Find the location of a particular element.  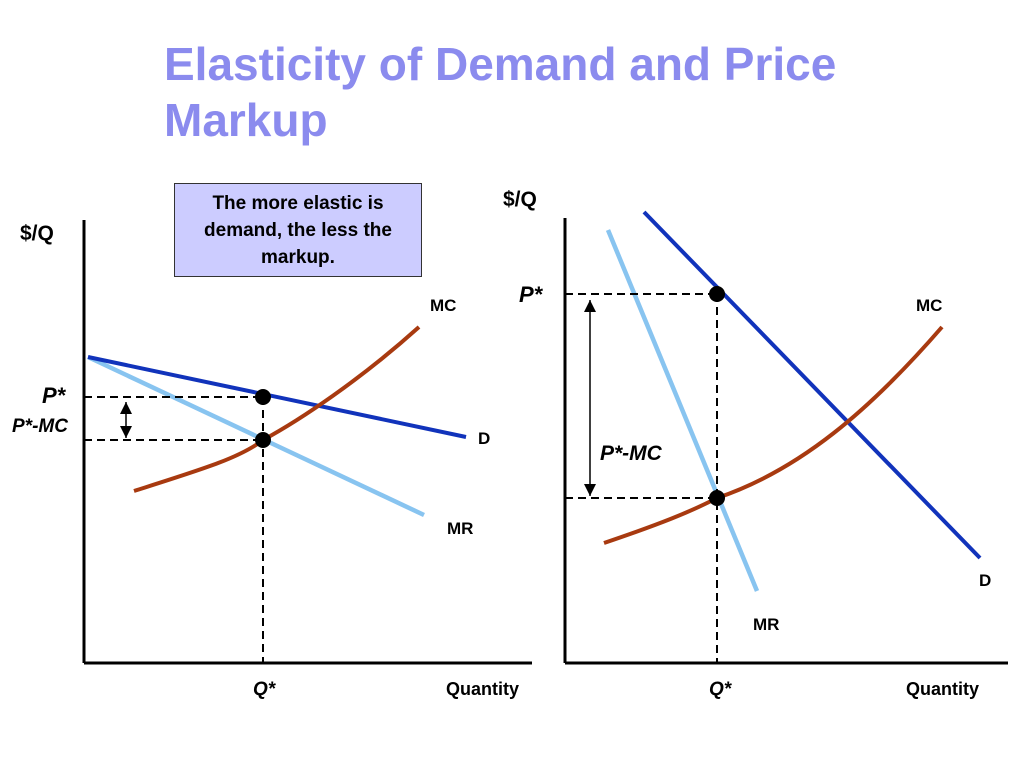

left-mc-curve is located at coordinates (277, 409).